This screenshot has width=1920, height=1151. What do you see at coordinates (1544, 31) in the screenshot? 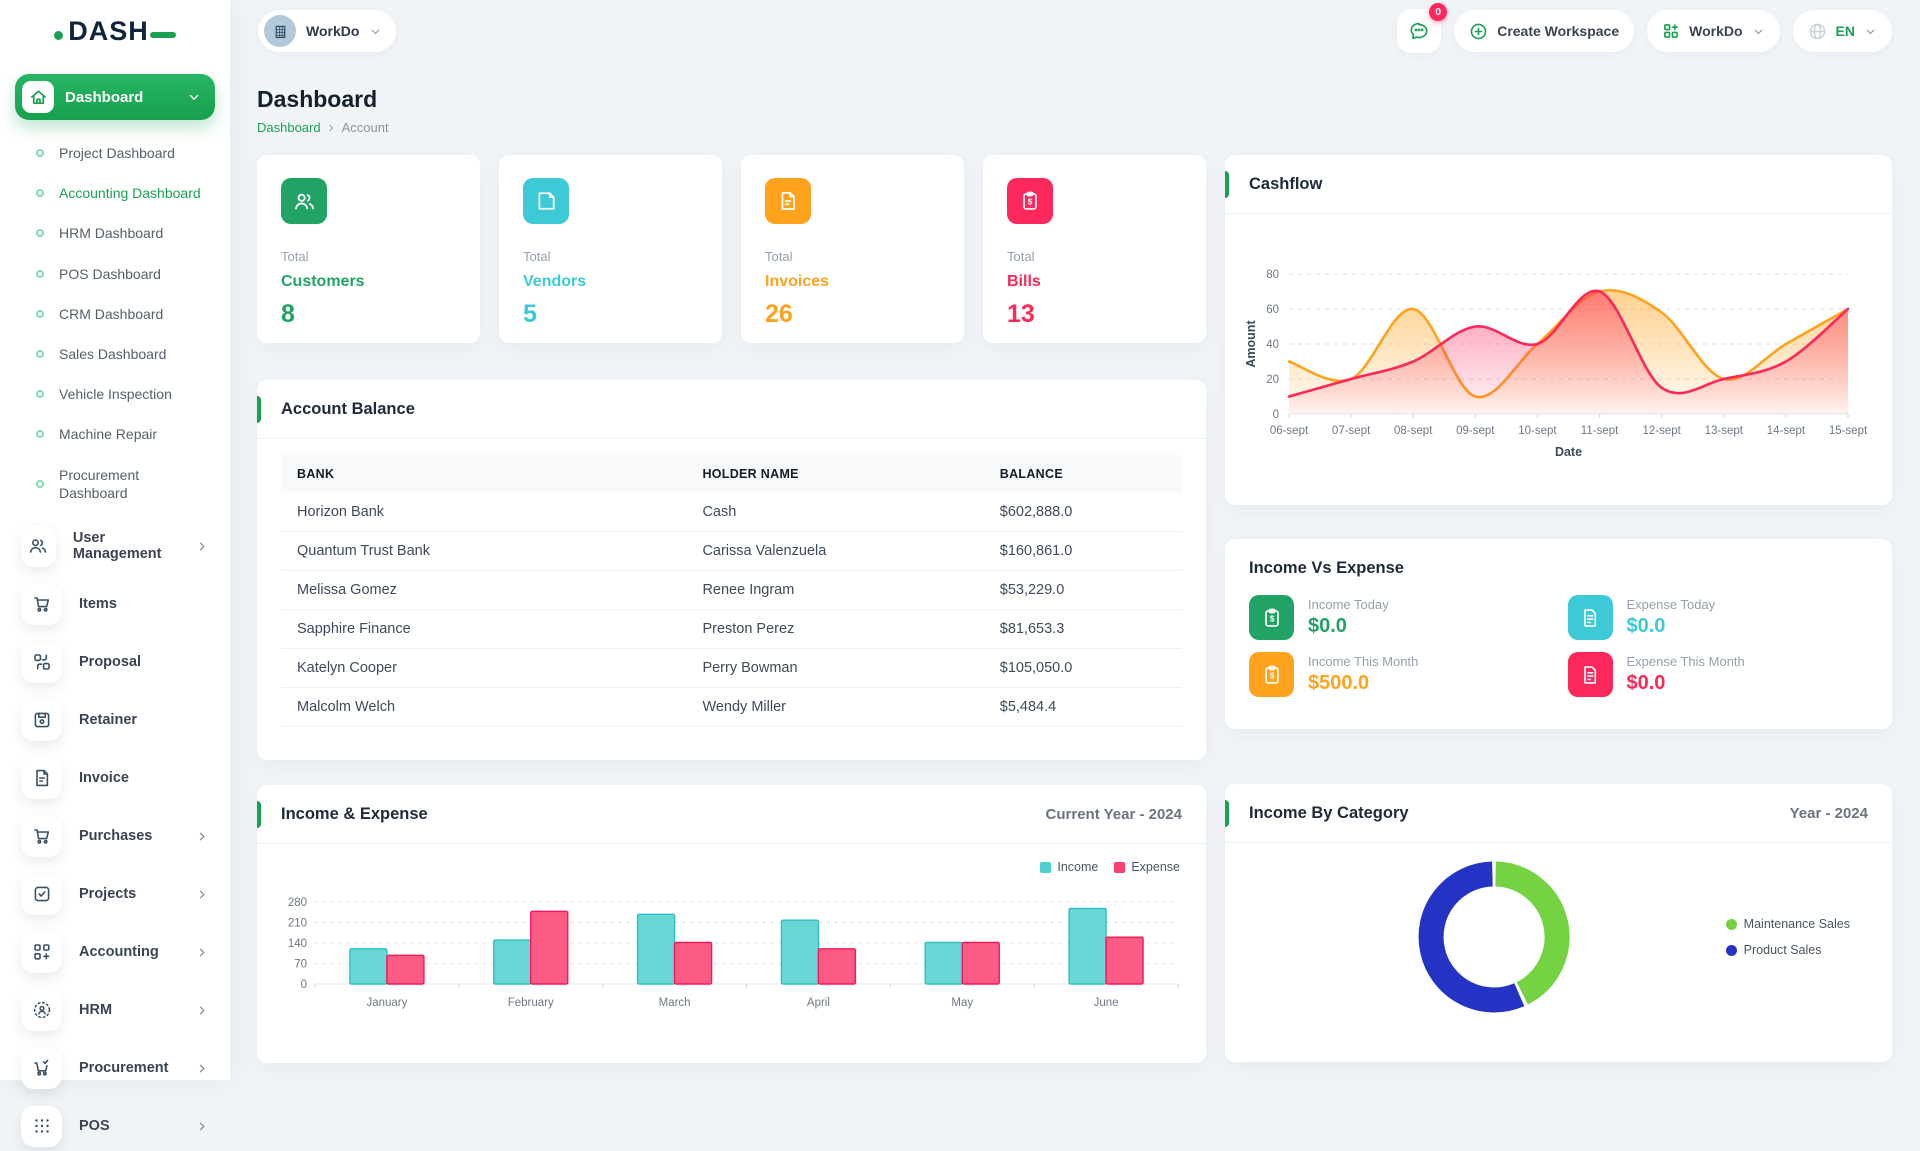
I see `create-workspace-button: Create Workspace` at bounding box center [1544, 31].